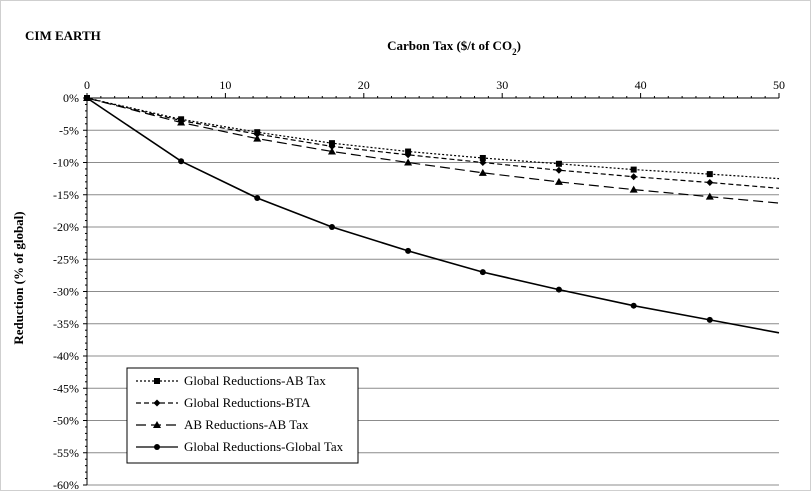 The width and height of the screenshot is (811, 491). What do you see at coordinates (66, 163) in the screenshot?
I see `y-tick-label: -10%` at bounding box center [66, 163].